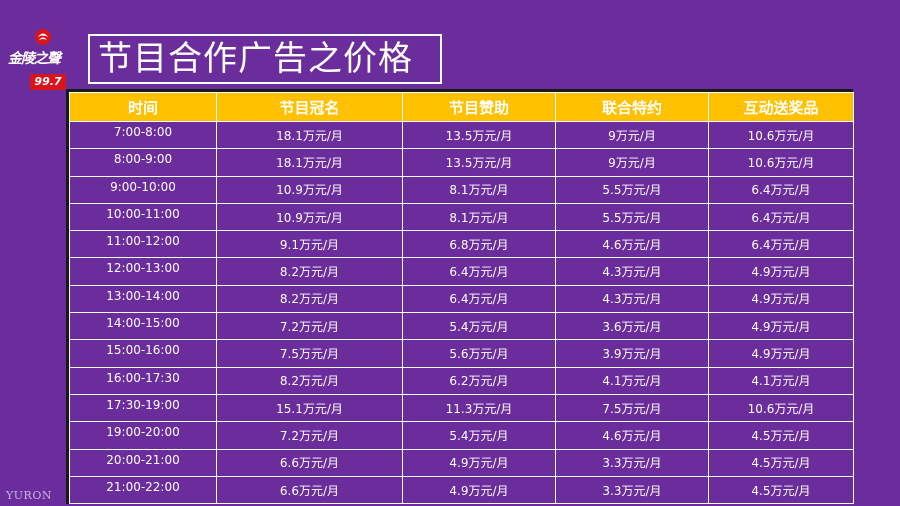 The width and height of the screenshot is (900, 506). I want to click on watermark: YURON, so click(29, 495).